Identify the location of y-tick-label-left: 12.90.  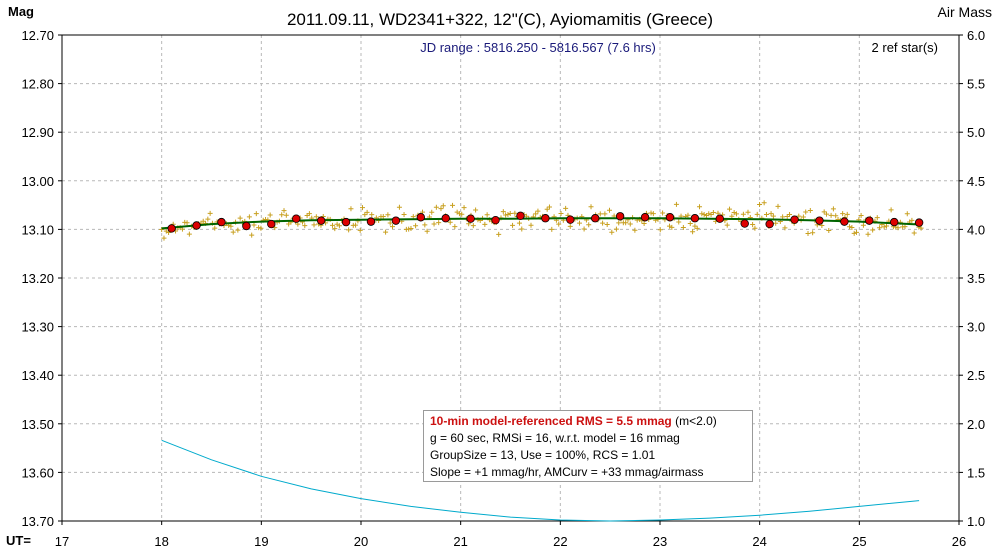
(37, 132).